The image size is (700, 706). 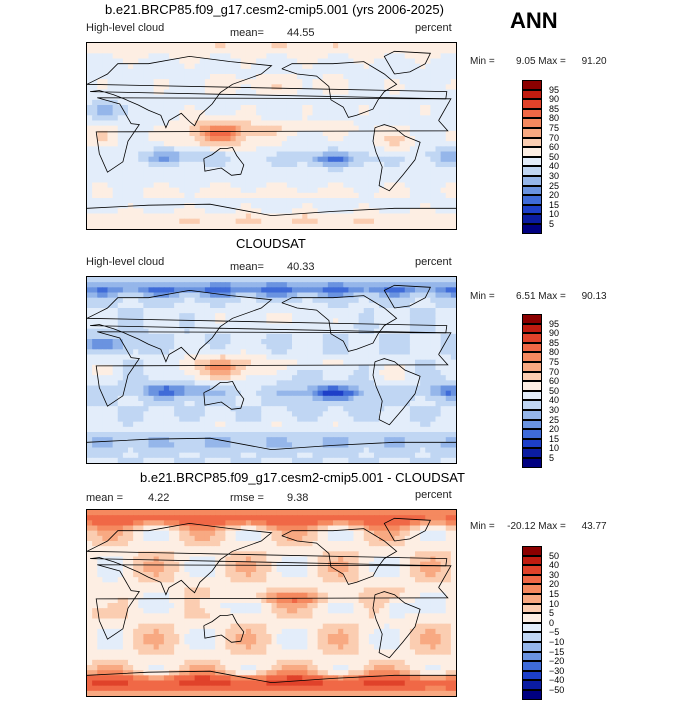 I want to click on colorbar-tick-label: 85, so click(x=554, y=108).